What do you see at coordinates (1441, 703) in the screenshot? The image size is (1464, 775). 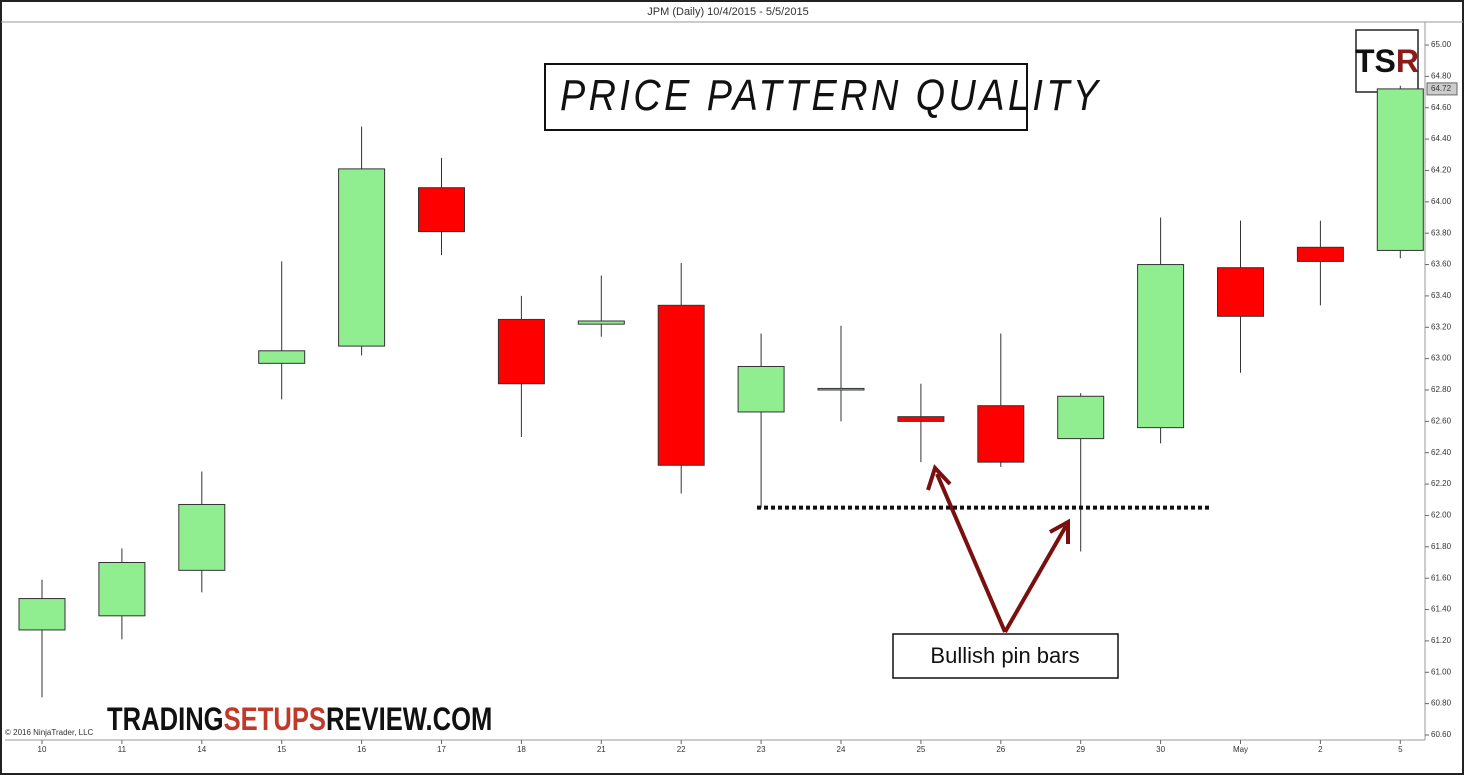 I see `y-tick-label: 60.80` at bounding box center [1441, 703].